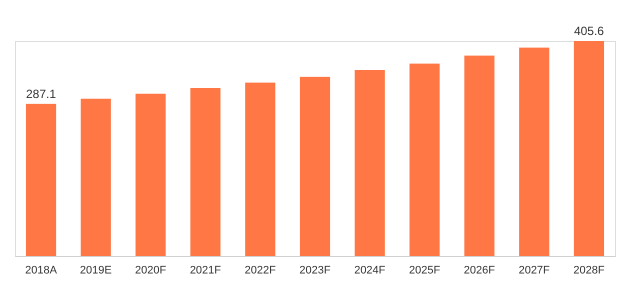 This screenshot has height=300, width=632. What do you see at coordinates (589, 31) in the screenshot?
I see `data-label: 405.6` at bounding box center [589, 31].